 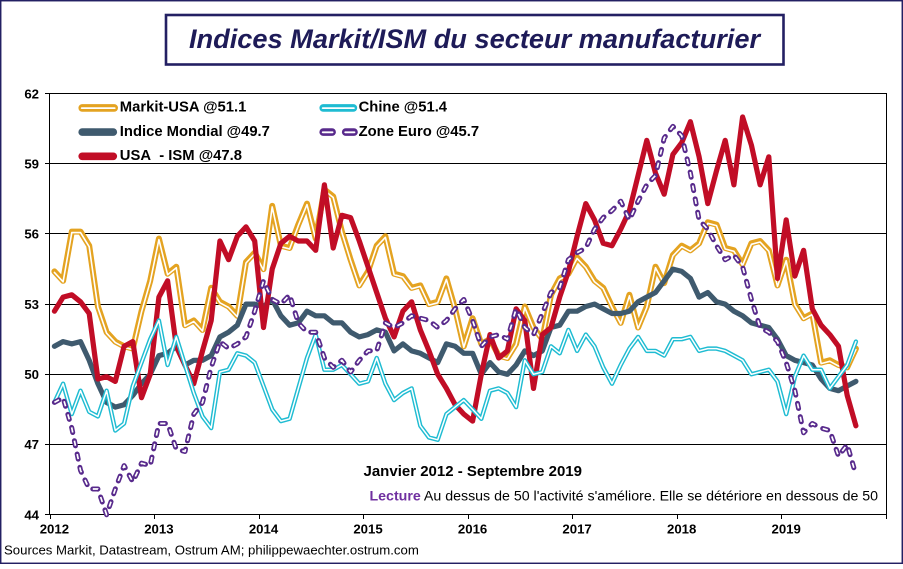 I want to click on svg-text: Janvier 2012 - Septembre 2019, so click(x=473, y=471).